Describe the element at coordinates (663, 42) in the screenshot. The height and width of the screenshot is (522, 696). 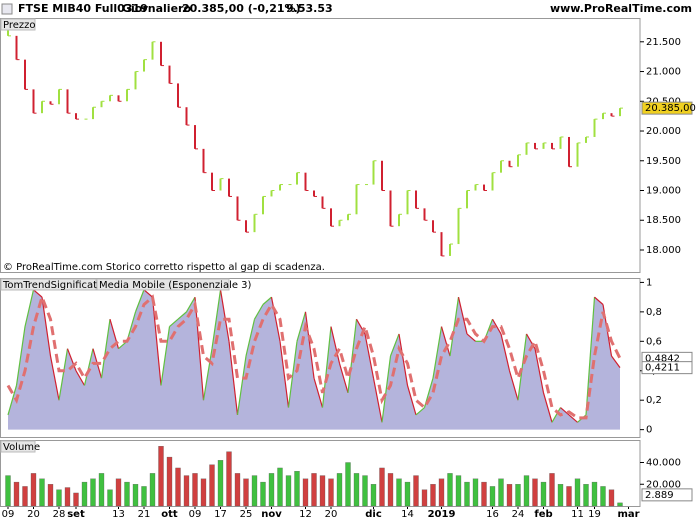
I see `y-tick-label: 21.500` at that location.